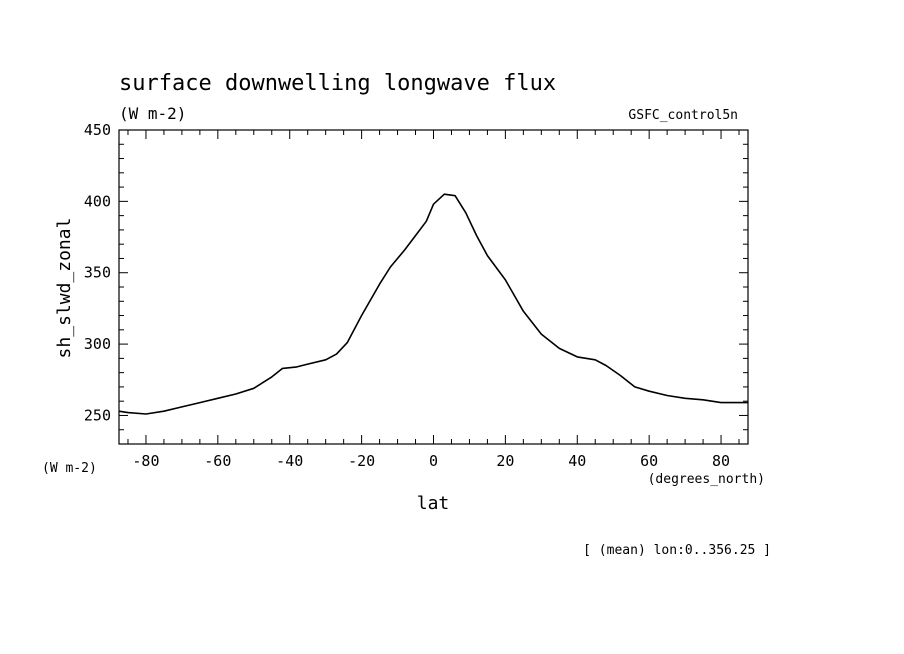  Describe the element at coordinates (706, 479) in the screenshot. I see `x-units-label: (degrees_north)` at that location.